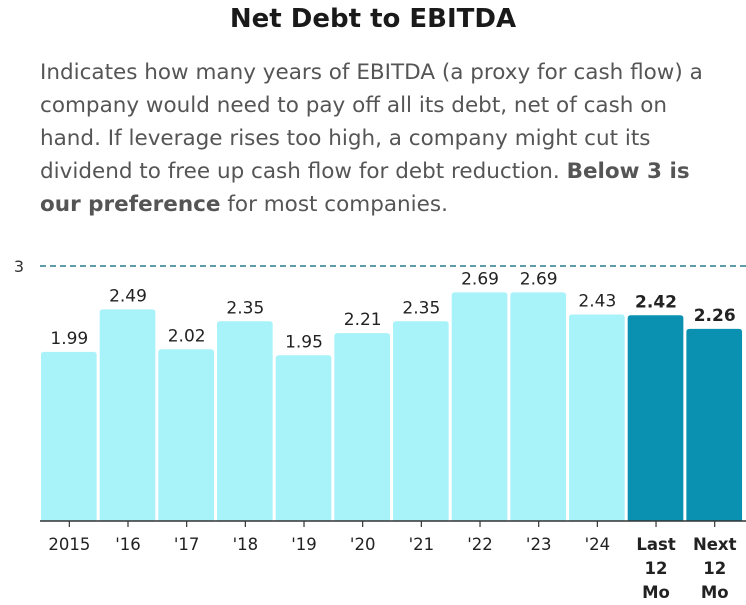  I want to click on bar-value-label: 1.95, so click(304, 342).